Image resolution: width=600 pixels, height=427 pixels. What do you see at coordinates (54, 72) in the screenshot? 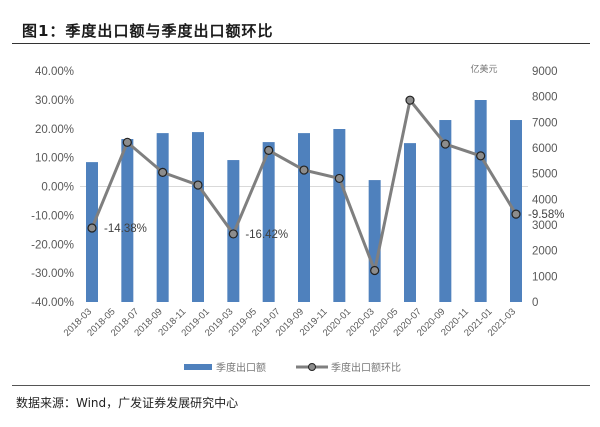
I see `left-axis-tick: 40.00%` at bounding box center [54, 72].